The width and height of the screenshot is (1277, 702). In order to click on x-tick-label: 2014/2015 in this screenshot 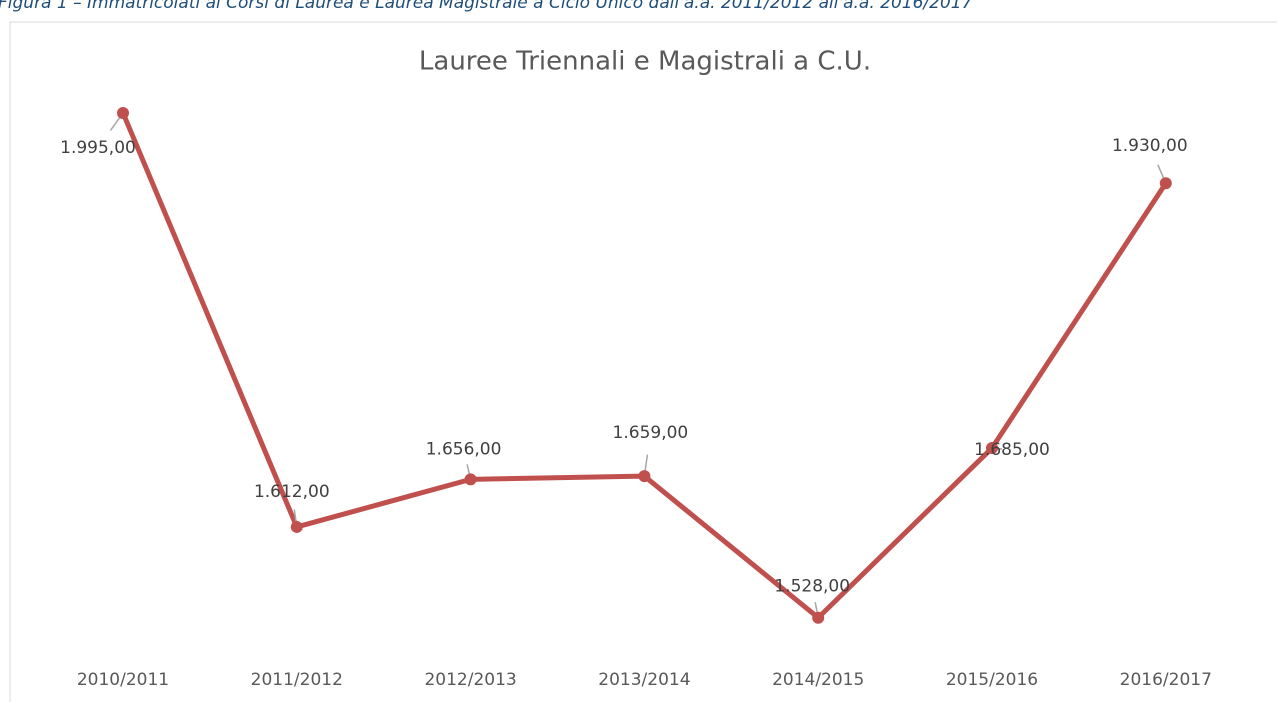, I will do `click(818, 680)`.